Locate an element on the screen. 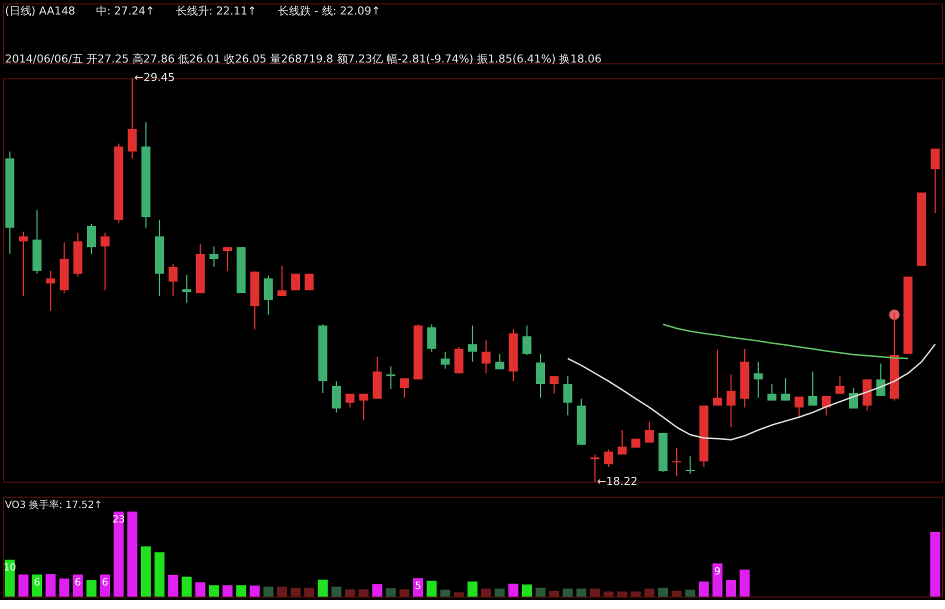 The width and height of the screenshot is (945, 609). text: 中: 27.24↑ is located at coordinates (125, 11).